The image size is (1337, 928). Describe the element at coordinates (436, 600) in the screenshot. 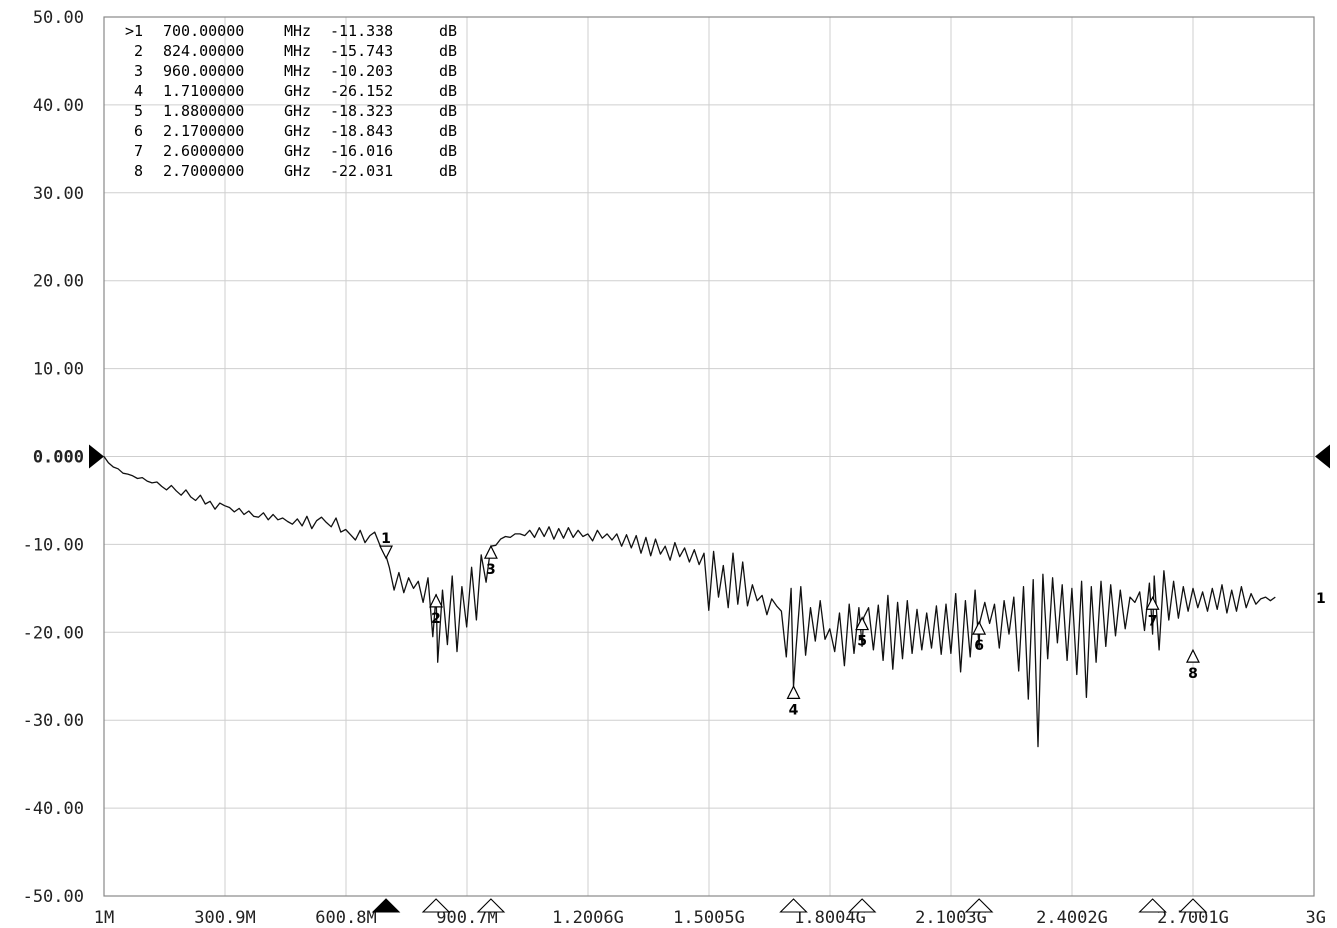

I see `marker-2-triangle` at that location.